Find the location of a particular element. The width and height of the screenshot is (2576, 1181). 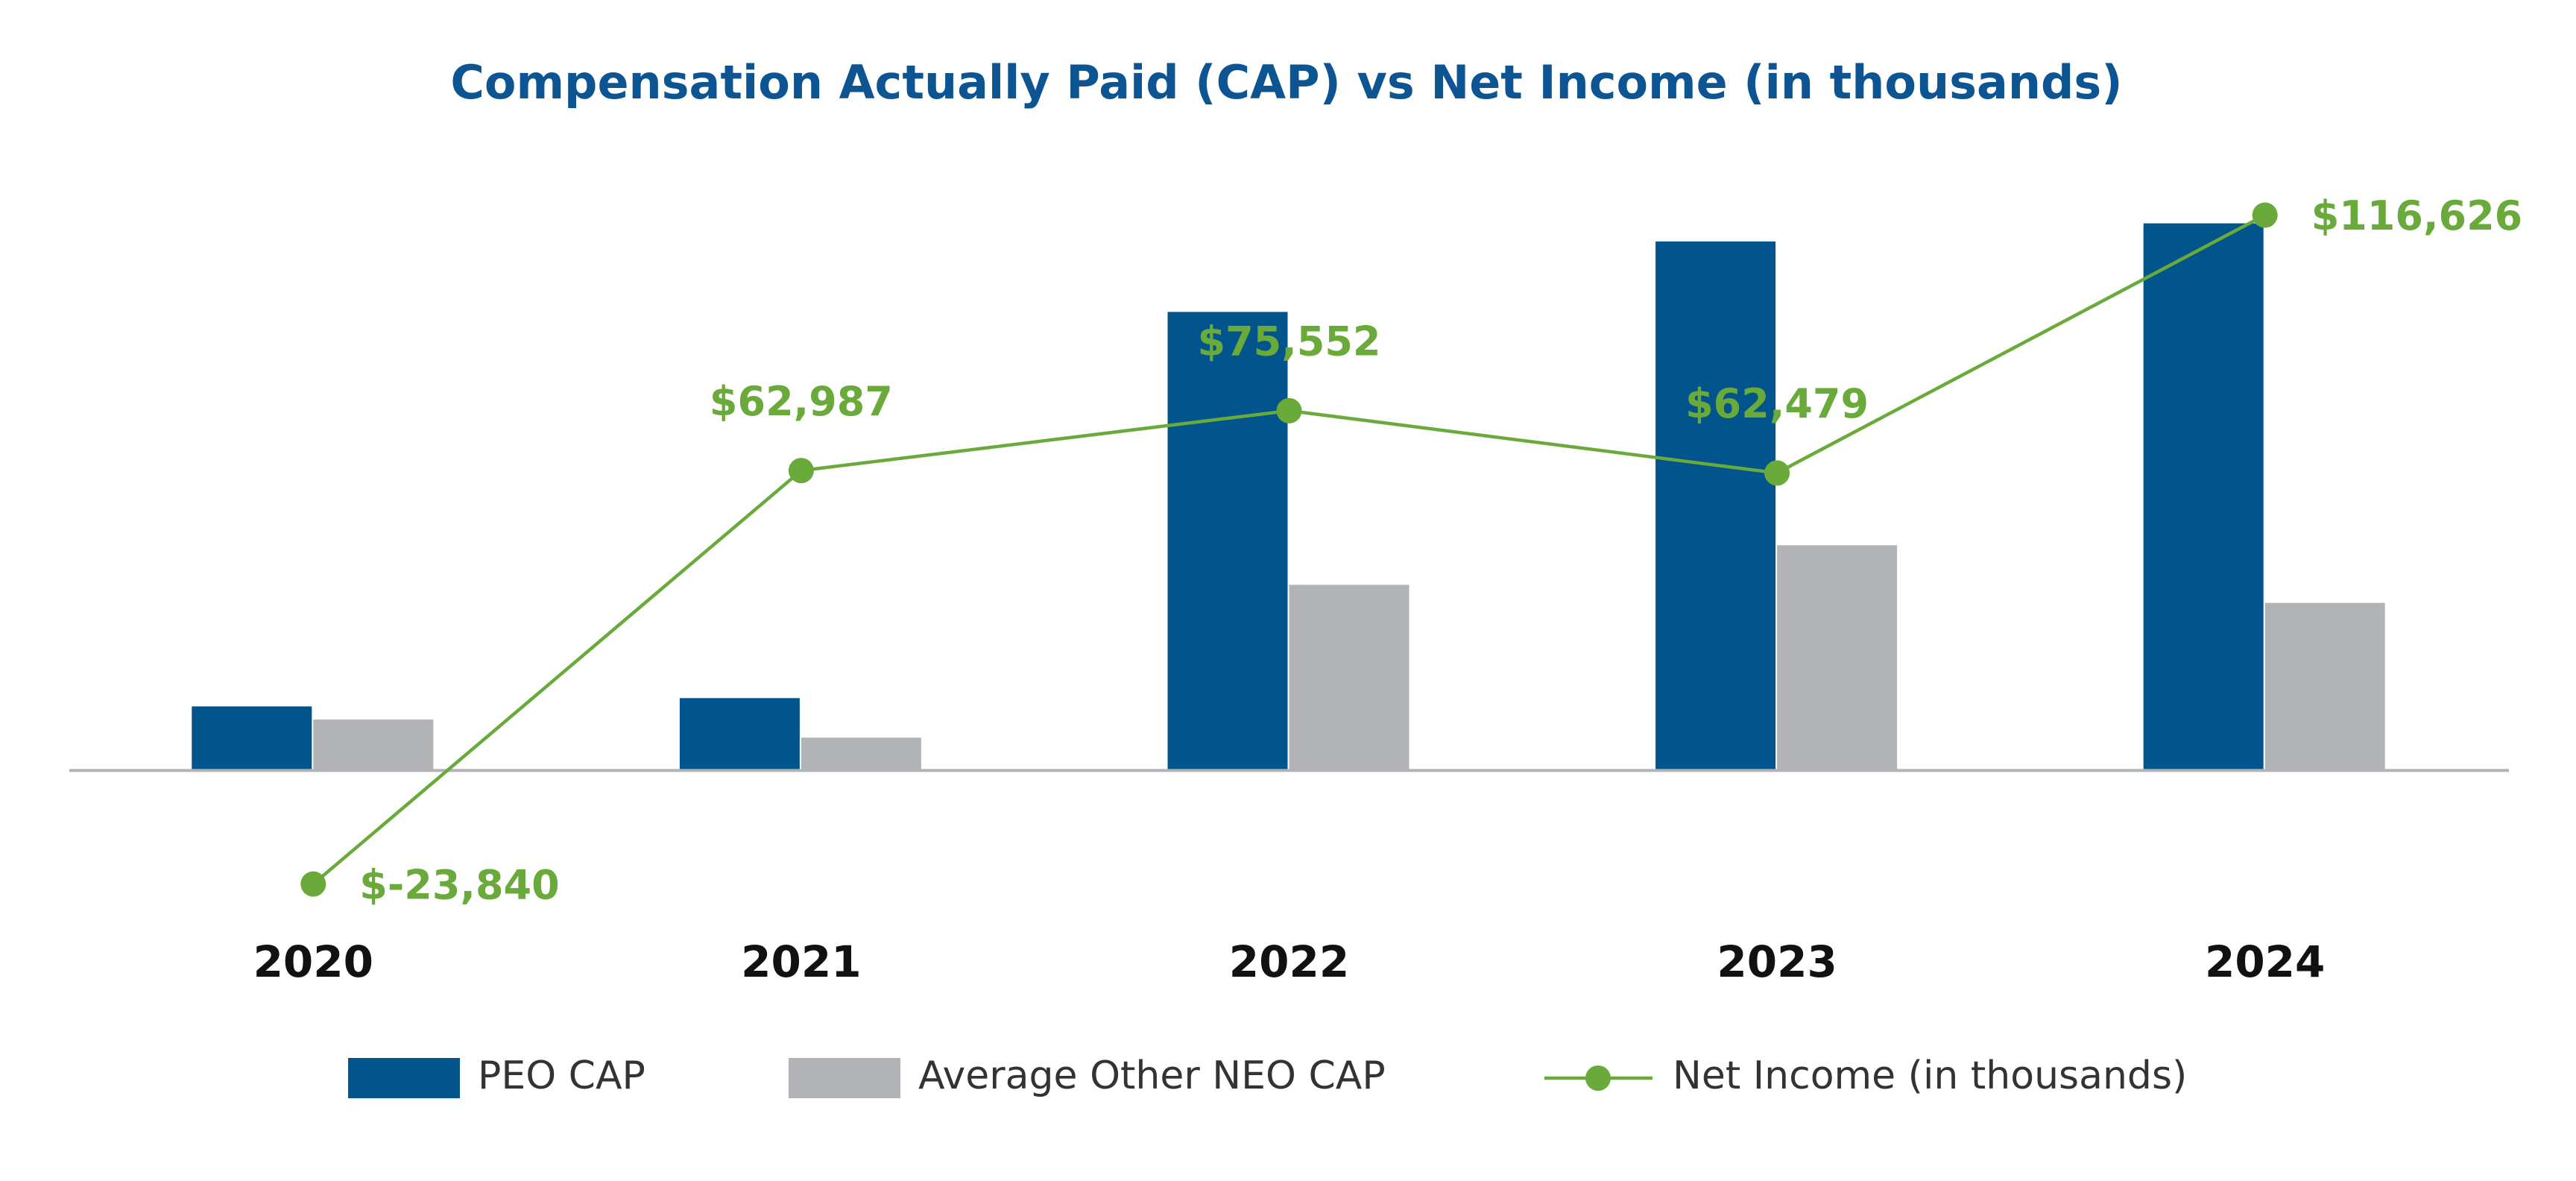

x-tick-label: 2022 is located at coordinates (1289, 961).